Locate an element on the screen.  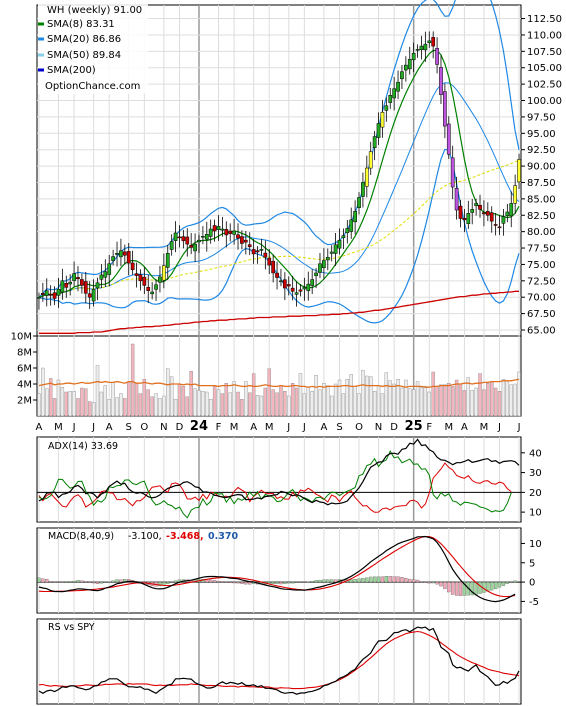
x-tick-label: F is located at coordinates (429, 427).